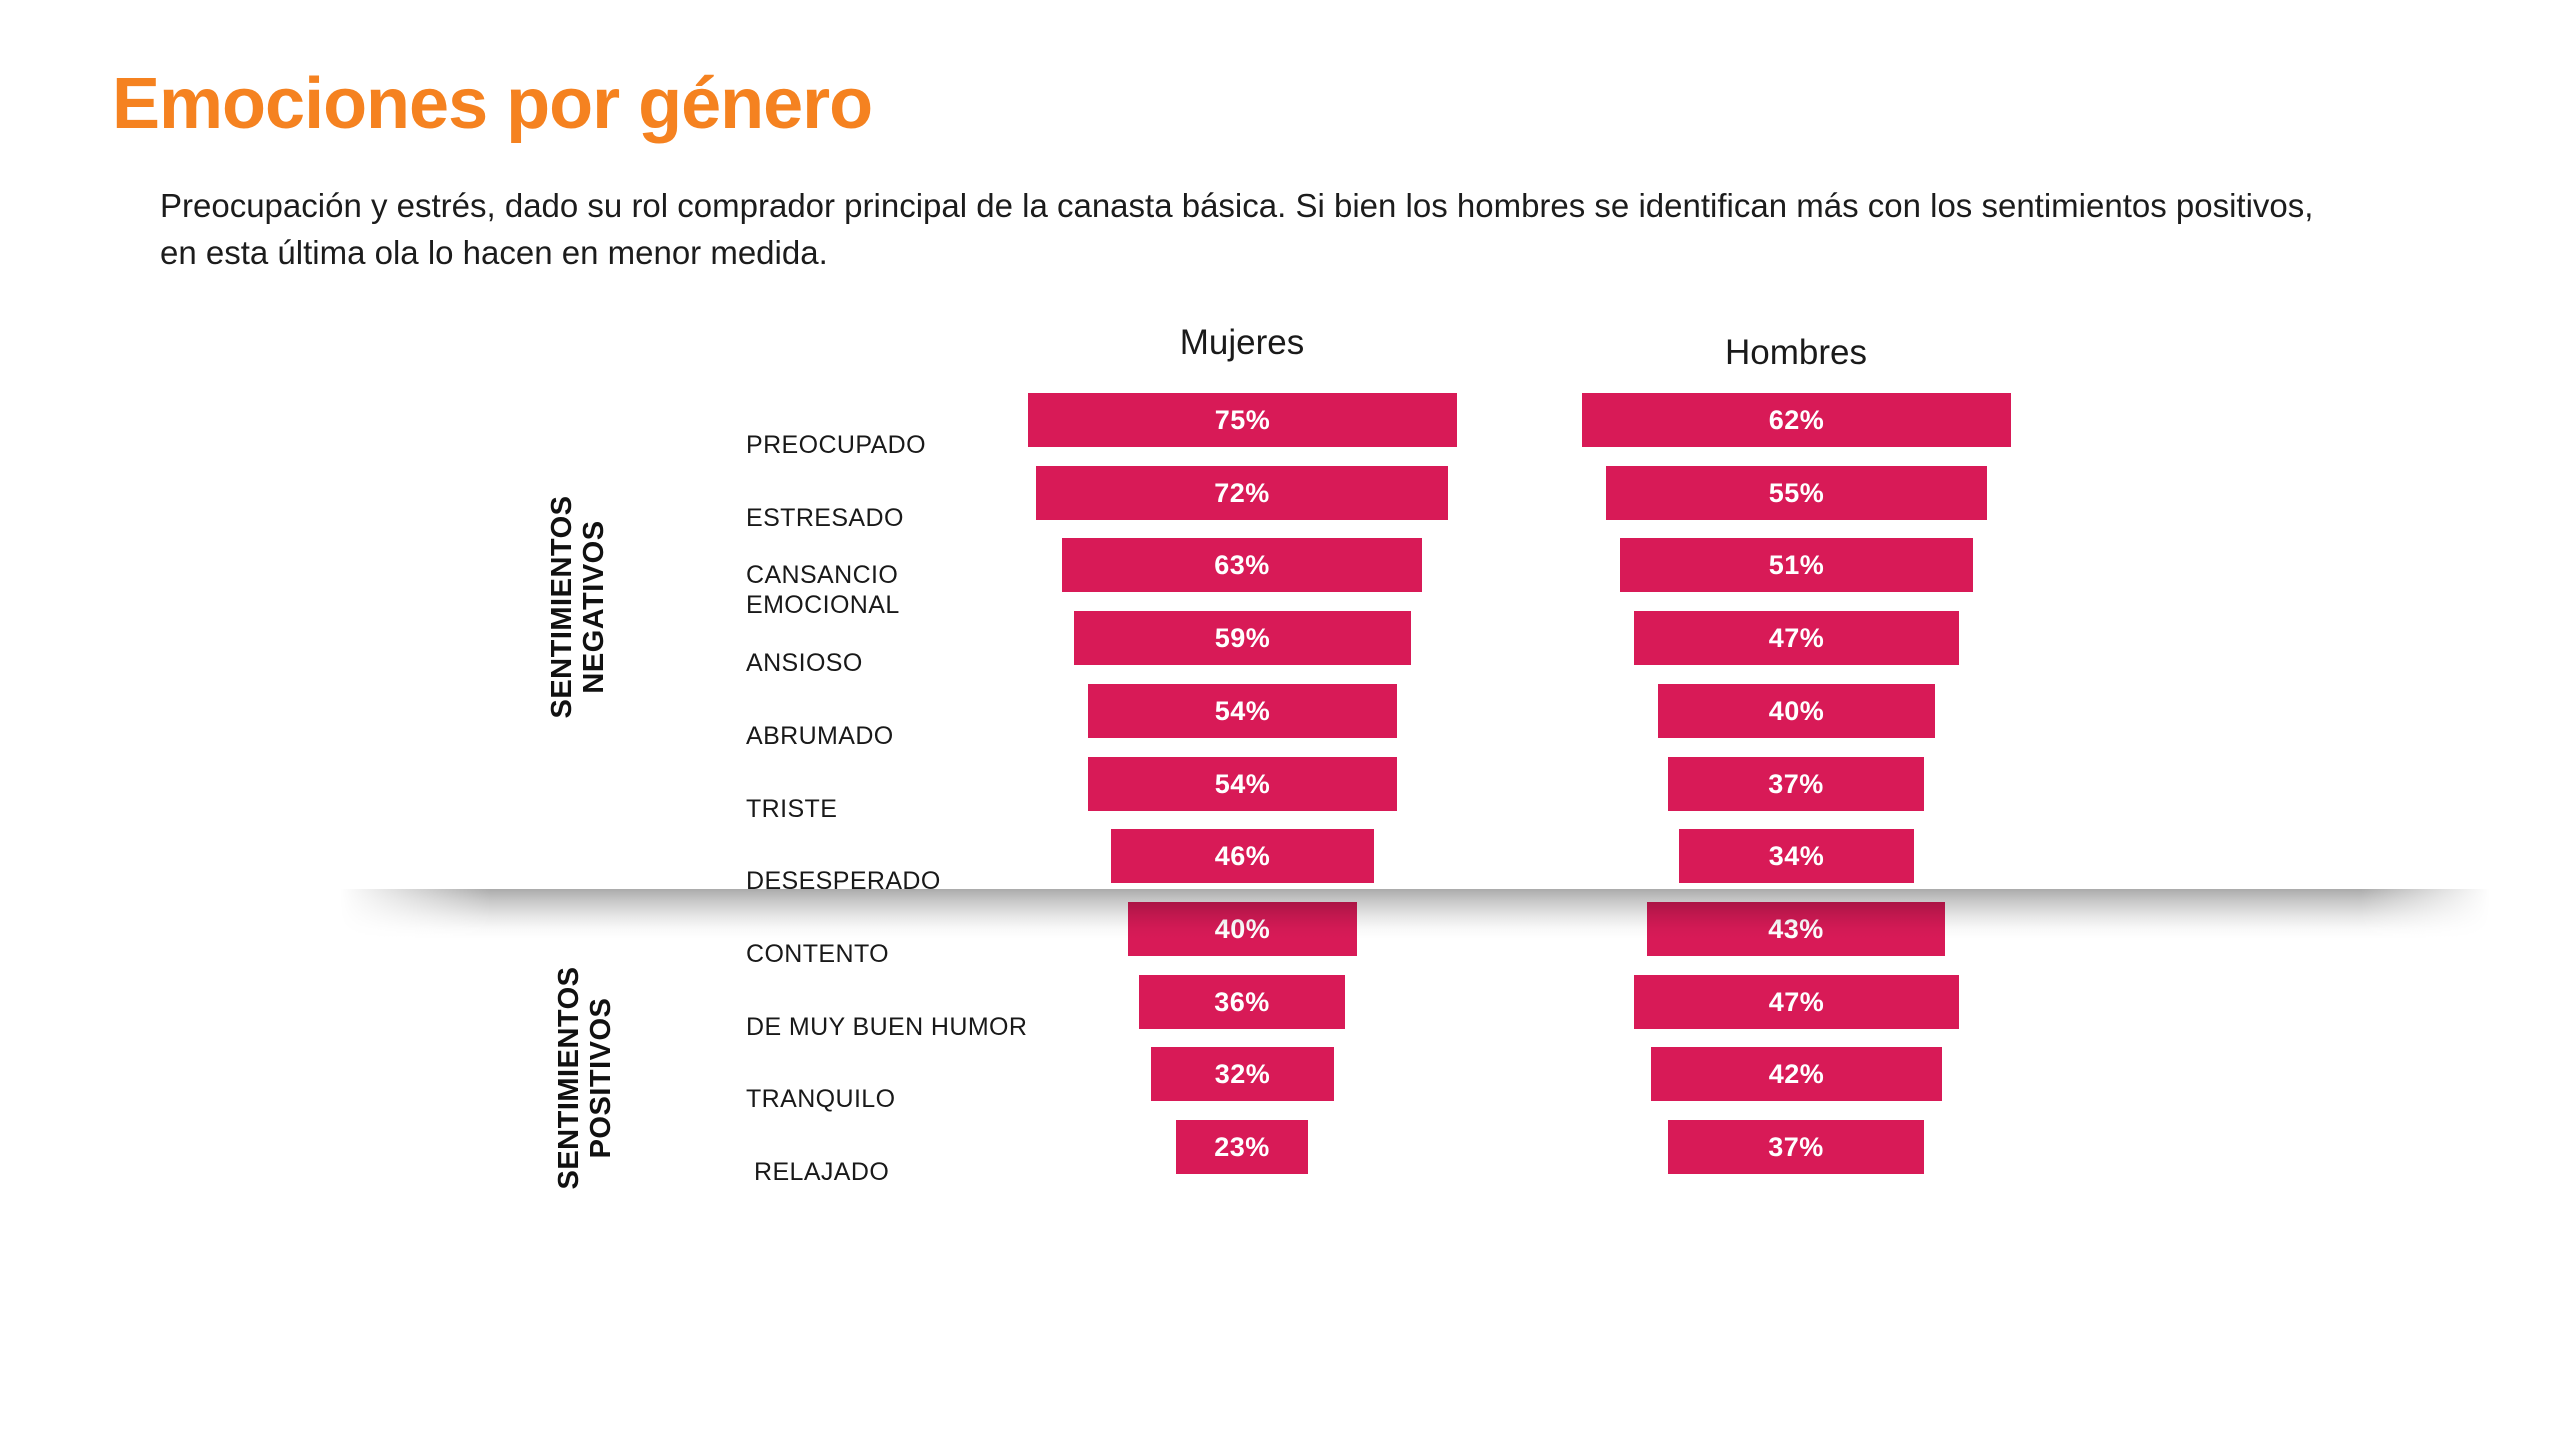 The height and width of the screenshot is (1440, 2560). Describe the element at coordinates (820, 736) in the screenshot. I see `category-label: ABRUMADO` at that location.